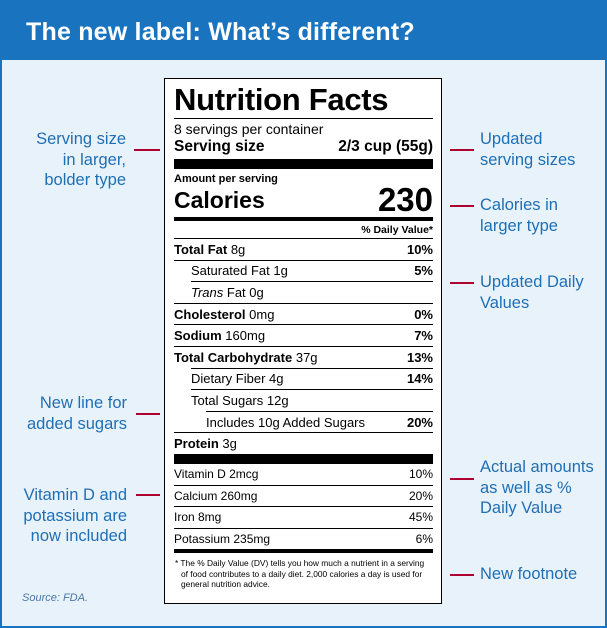 The width and height of the screenshot is (607, 628). I want to click on nutrient-row-trans-fat: Trans Fat 0g, so click(303, 292).